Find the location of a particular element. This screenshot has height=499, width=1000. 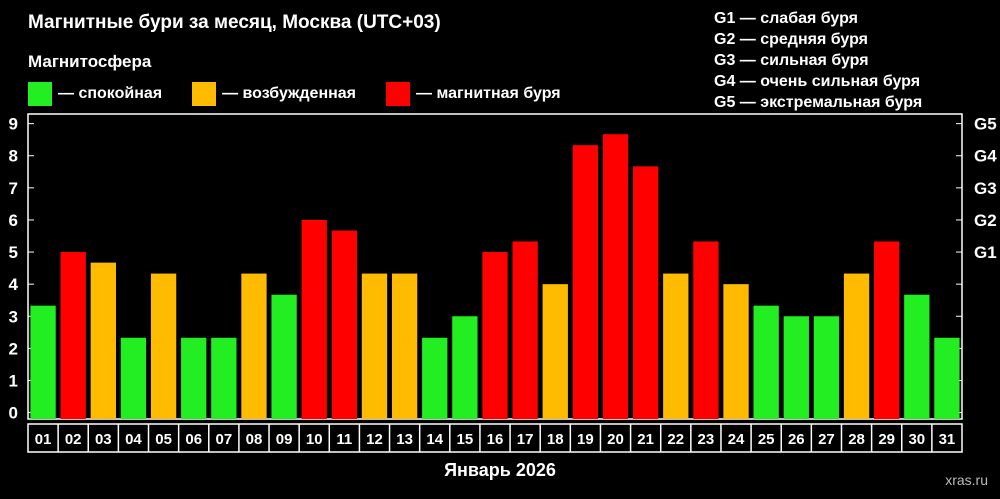

x-tick-label-21: 21 is located at coordinates (645, 439).